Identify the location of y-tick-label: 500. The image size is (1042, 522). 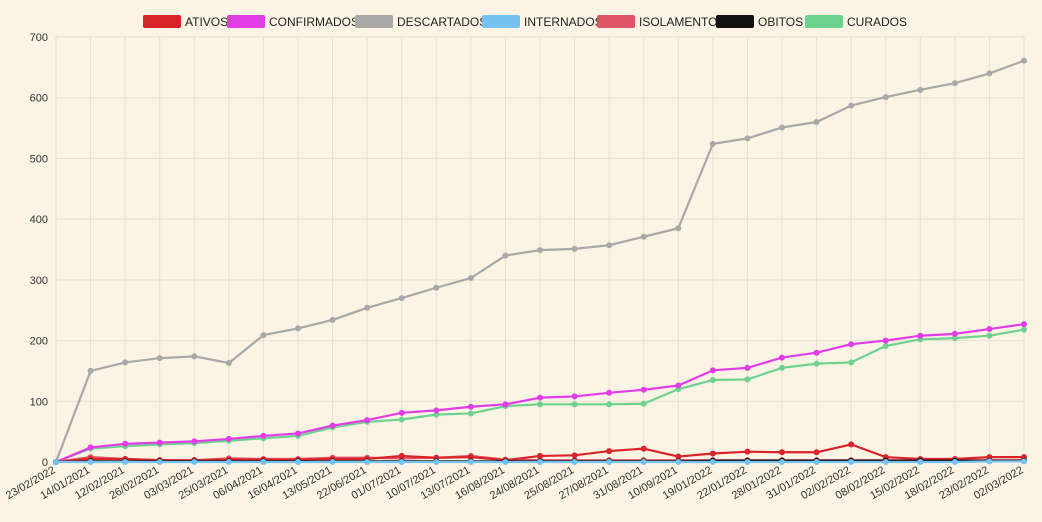
(39, 159).